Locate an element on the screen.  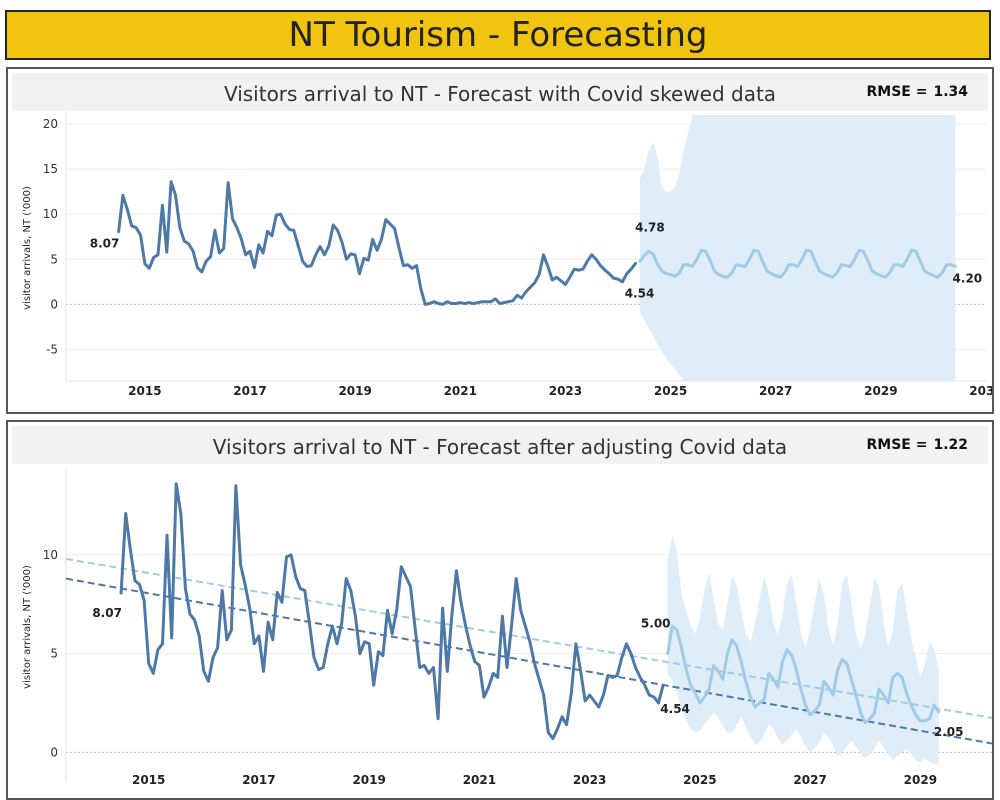
data-label: 4.78 is located at coordinates (650, 227).